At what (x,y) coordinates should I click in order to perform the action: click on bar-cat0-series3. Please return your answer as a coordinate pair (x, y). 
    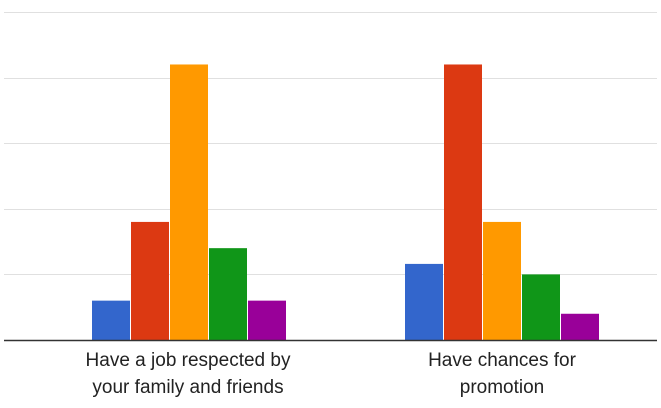
    Looking at the image, I should click on (228, 294).